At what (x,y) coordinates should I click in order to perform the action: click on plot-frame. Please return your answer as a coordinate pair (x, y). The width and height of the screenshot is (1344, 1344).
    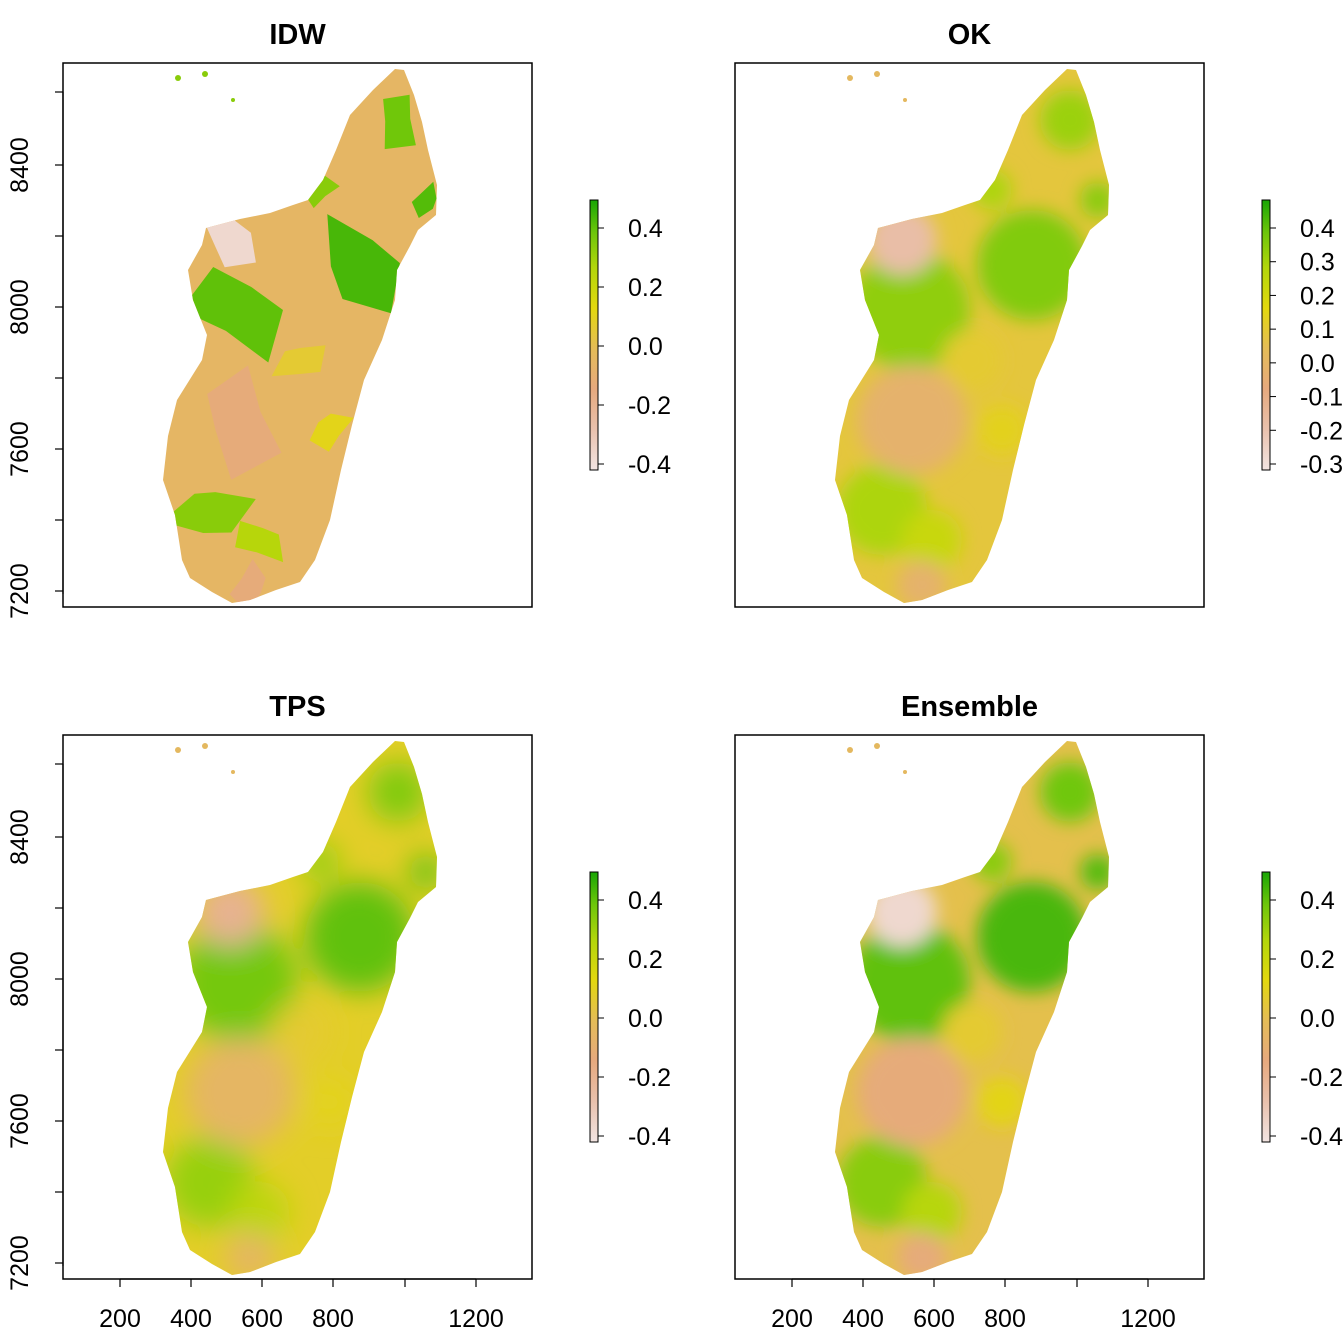
    Looking at the image, I should click on (969, 335).